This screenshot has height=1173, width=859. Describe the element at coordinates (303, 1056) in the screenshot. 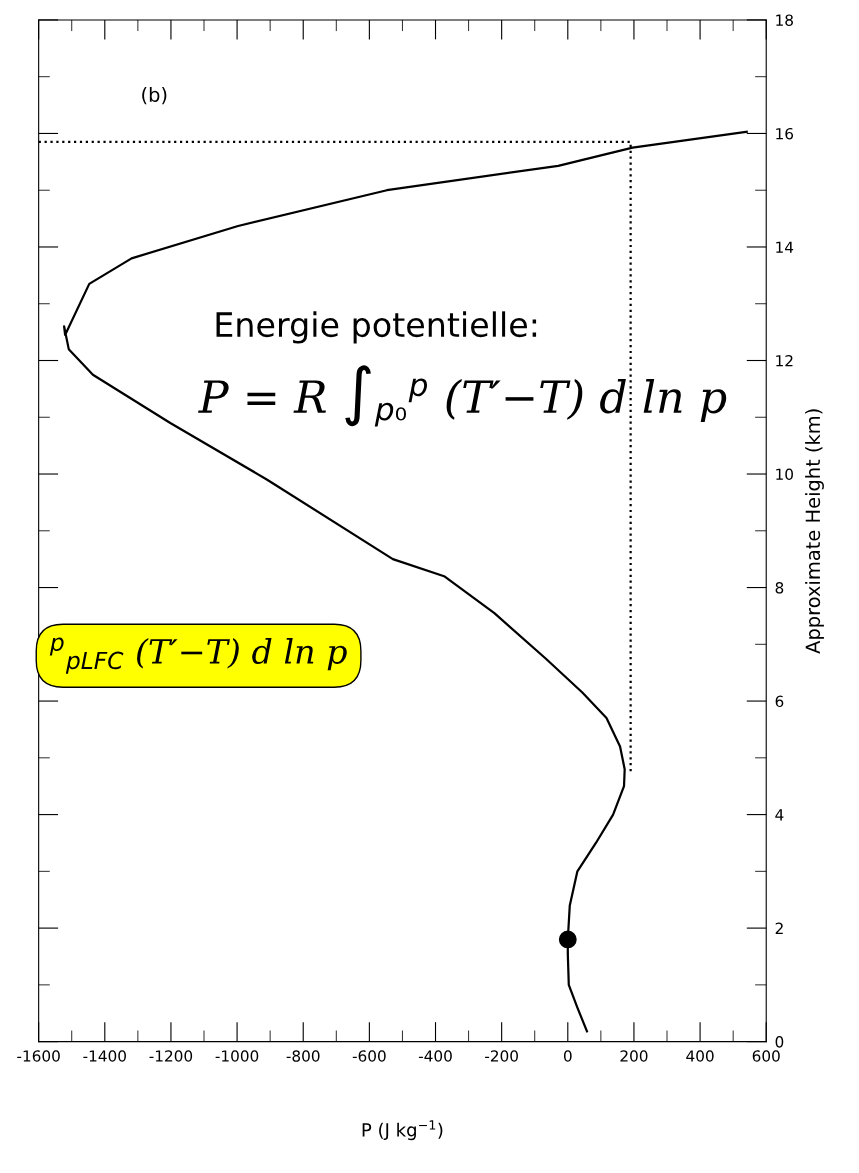

I see `x-tick-label: -800` at that location.